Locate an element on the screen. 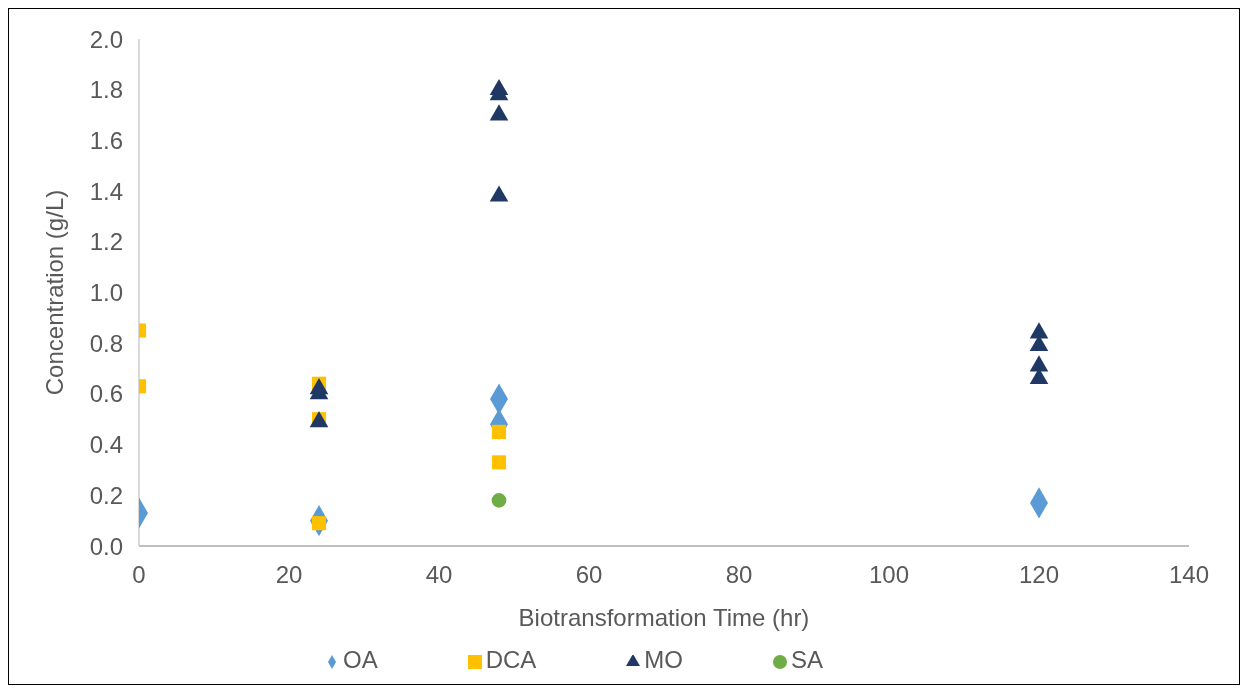 The width and height of the screenshot is (1248, 691). y-tick-label: 0.0 is located at coordinates (106, 546).